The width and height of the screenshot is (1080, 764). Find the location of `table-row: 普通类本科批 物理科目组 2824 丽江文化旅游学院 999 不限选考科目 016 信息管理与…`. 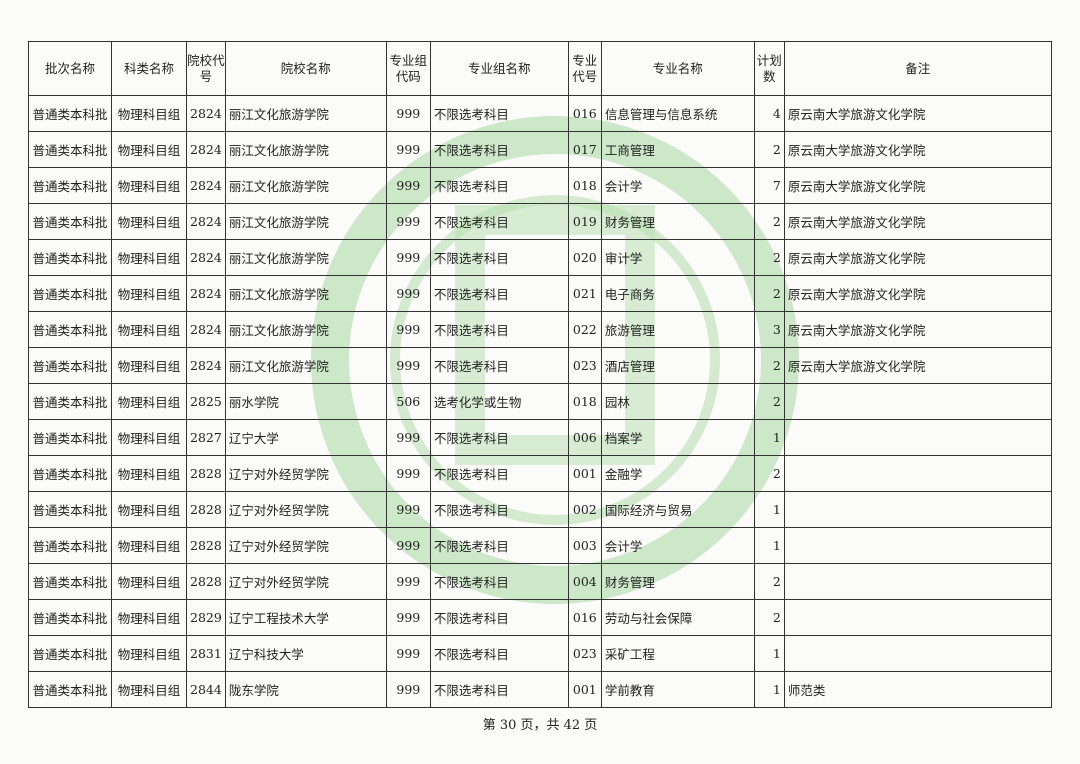

table-row: 普通类本科批 物理科目组 2824 丽江文化旅游学院 999 不限选考科目 016 信息管理与… is located at coordinates (540, 113).